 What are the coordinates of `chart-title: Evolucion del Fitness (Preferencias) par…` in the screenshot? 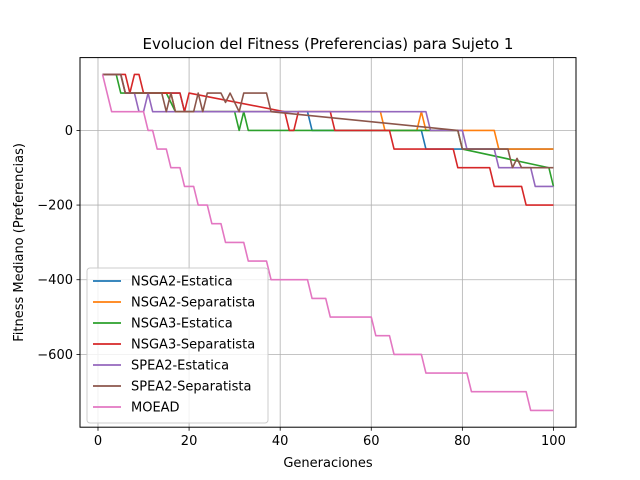 It's located at (328, 44).